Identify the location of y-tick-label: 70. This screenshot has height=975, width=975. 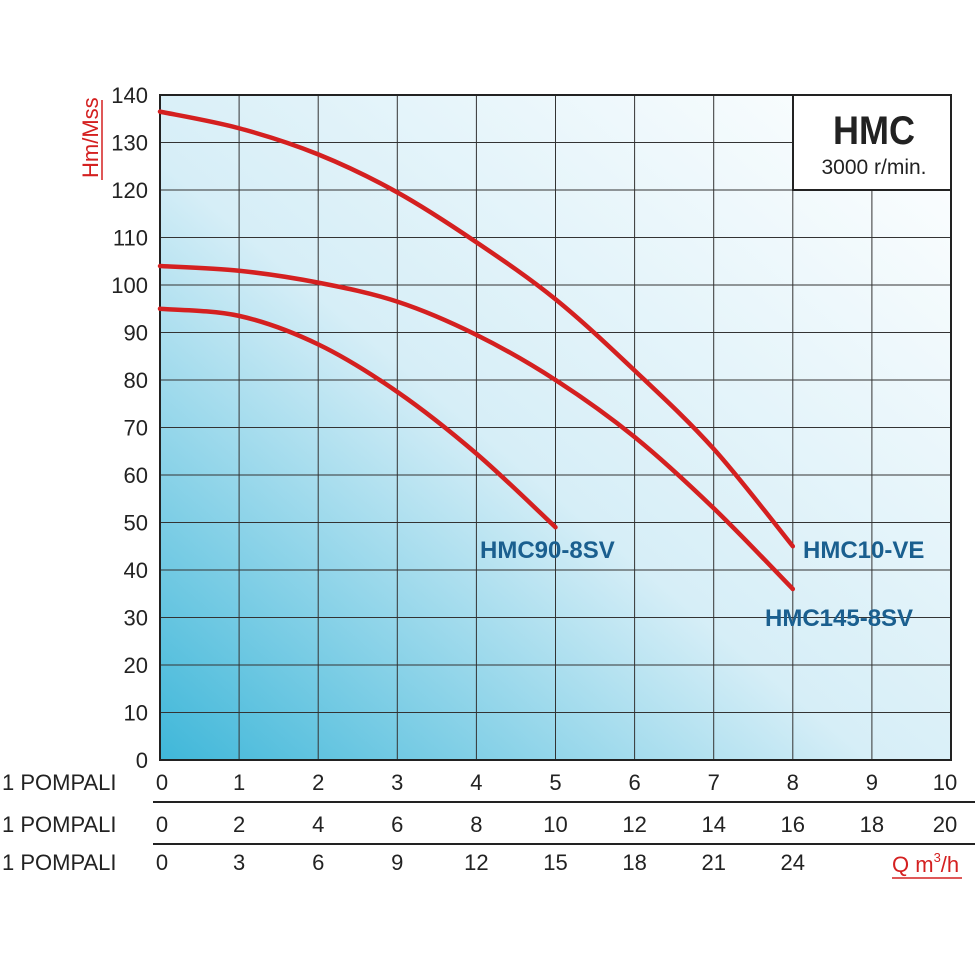
(136, 428).